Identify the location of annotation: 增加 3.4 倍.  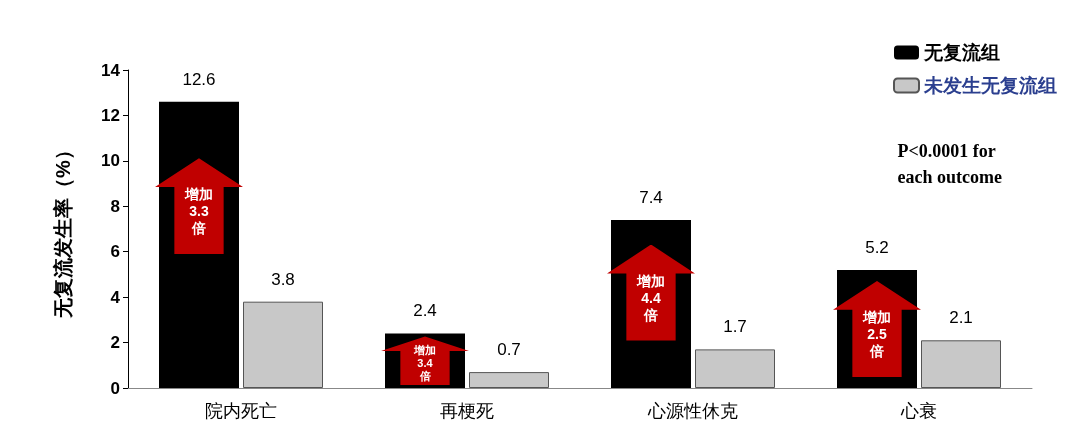
(425, 363).